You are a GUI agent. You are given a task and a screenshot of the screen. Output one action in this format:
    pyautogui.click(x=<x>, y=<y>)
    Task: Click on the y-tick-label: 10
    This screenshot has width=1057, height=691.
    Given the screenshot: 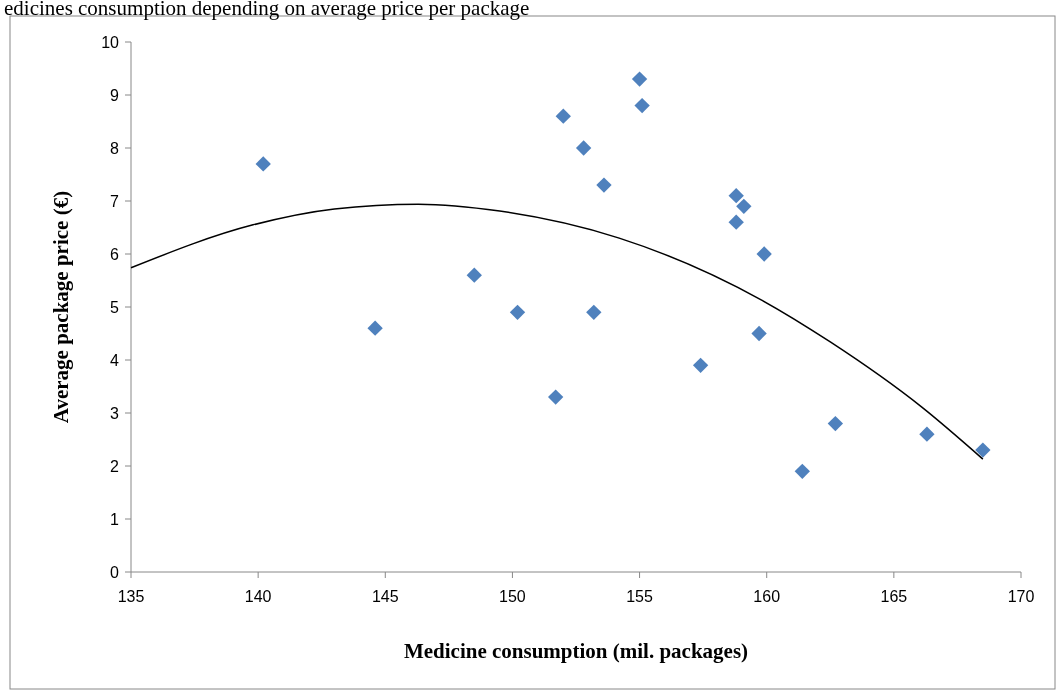 What is the action you would take?
    pyautogui.click(x=110, y=42)
    